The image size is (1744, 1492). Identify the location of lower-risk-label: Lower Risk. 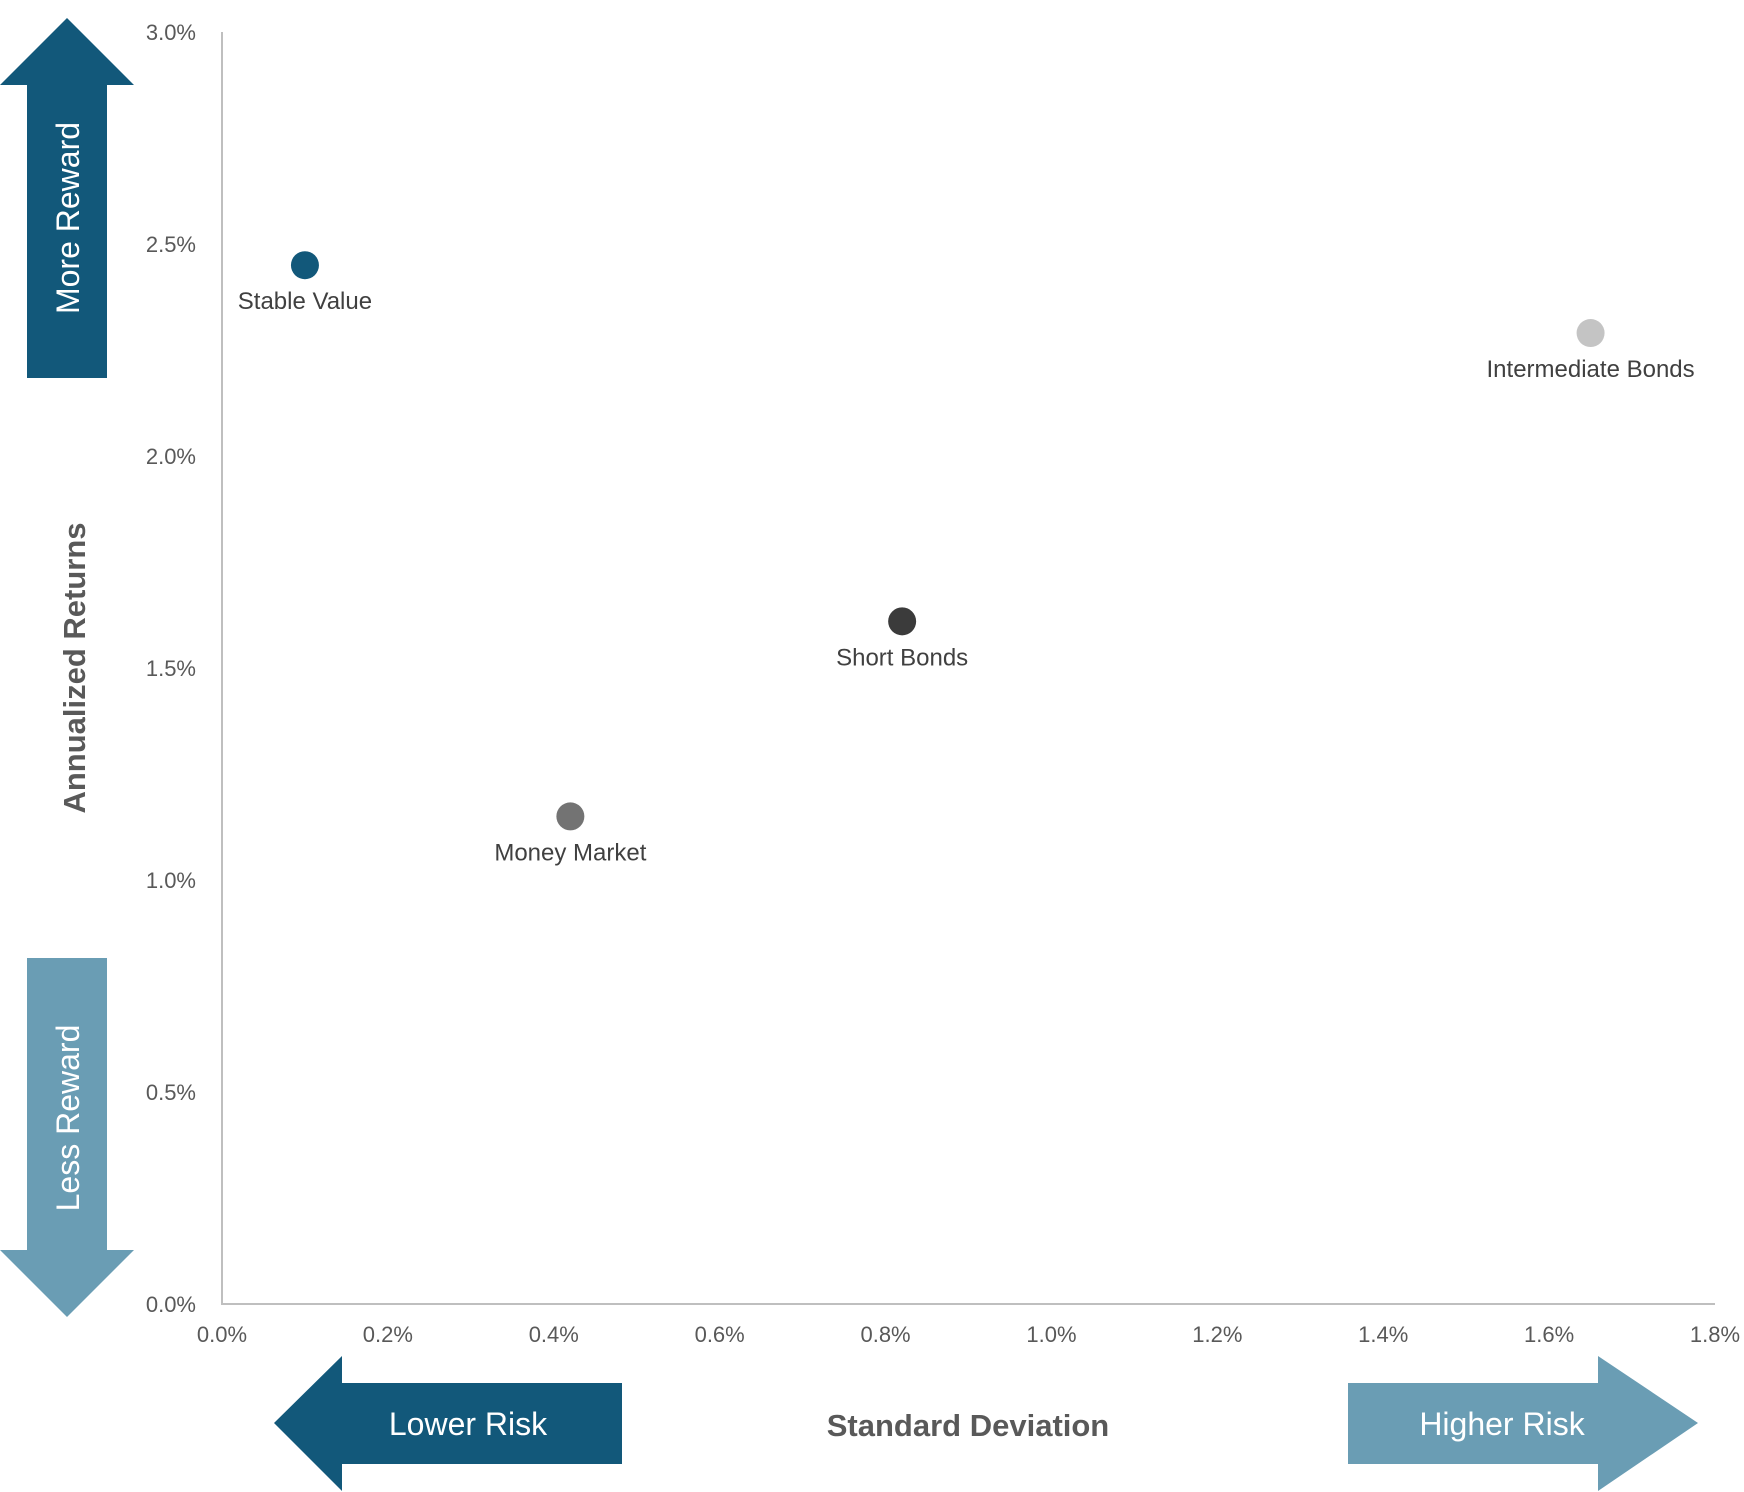
(468, 1424).